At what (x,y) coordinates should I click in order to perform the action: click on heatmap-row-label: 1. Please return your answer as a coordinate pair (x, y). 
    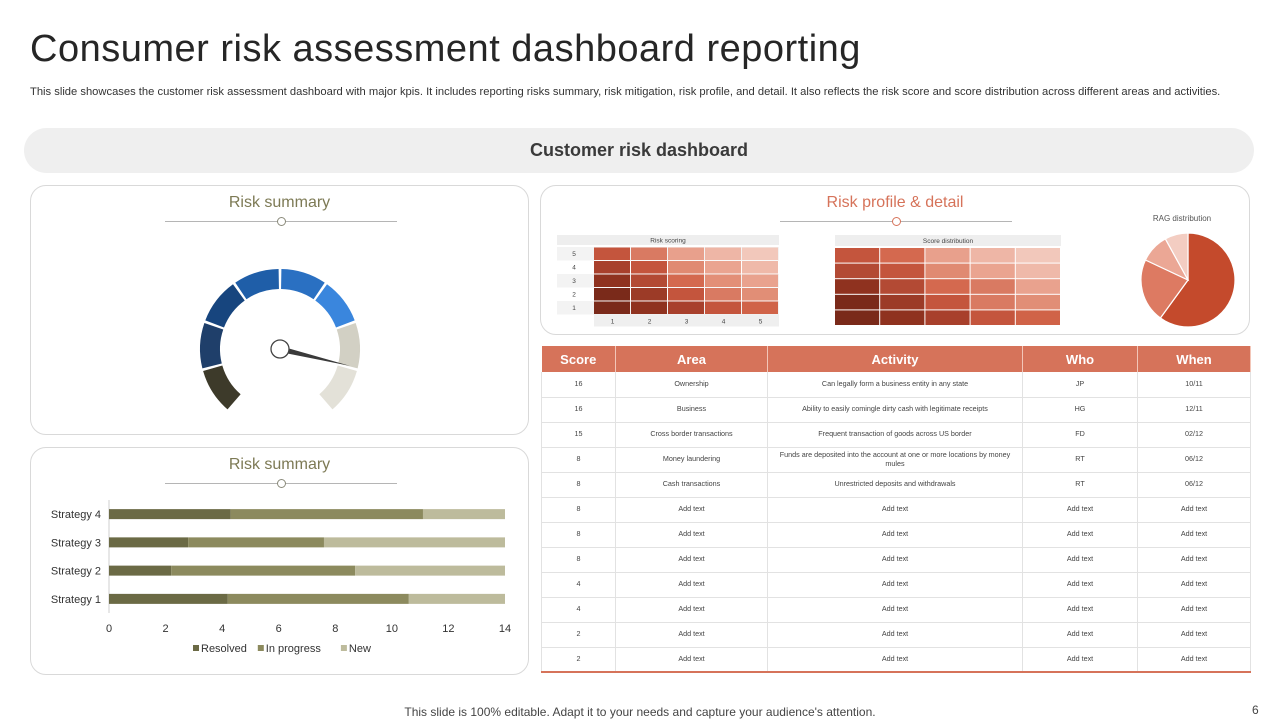
    Looking at the image, I should click on (574, 308).